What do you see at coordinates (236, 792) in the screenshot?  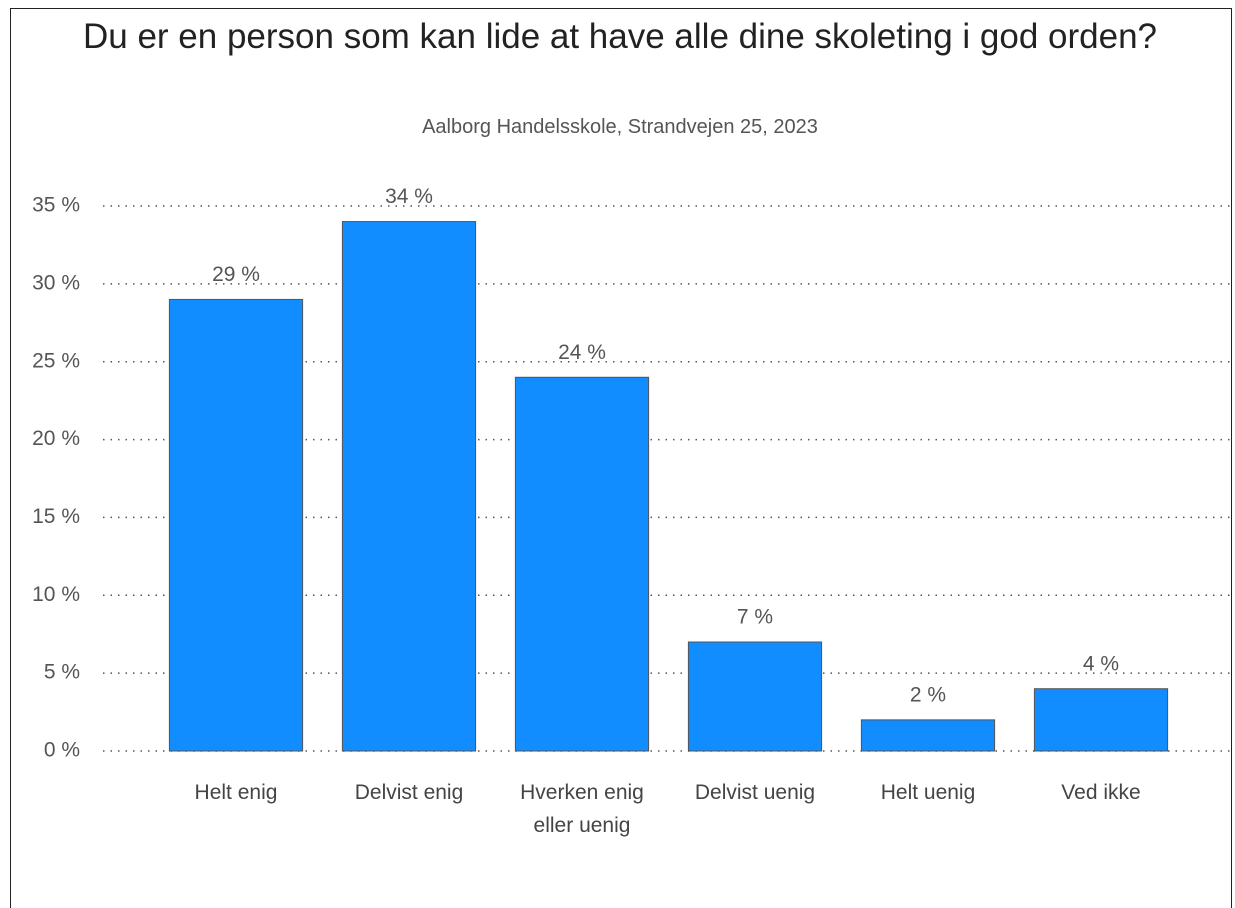 I see `x-tick-label: Helt enig` at bounding box center [236, 792].